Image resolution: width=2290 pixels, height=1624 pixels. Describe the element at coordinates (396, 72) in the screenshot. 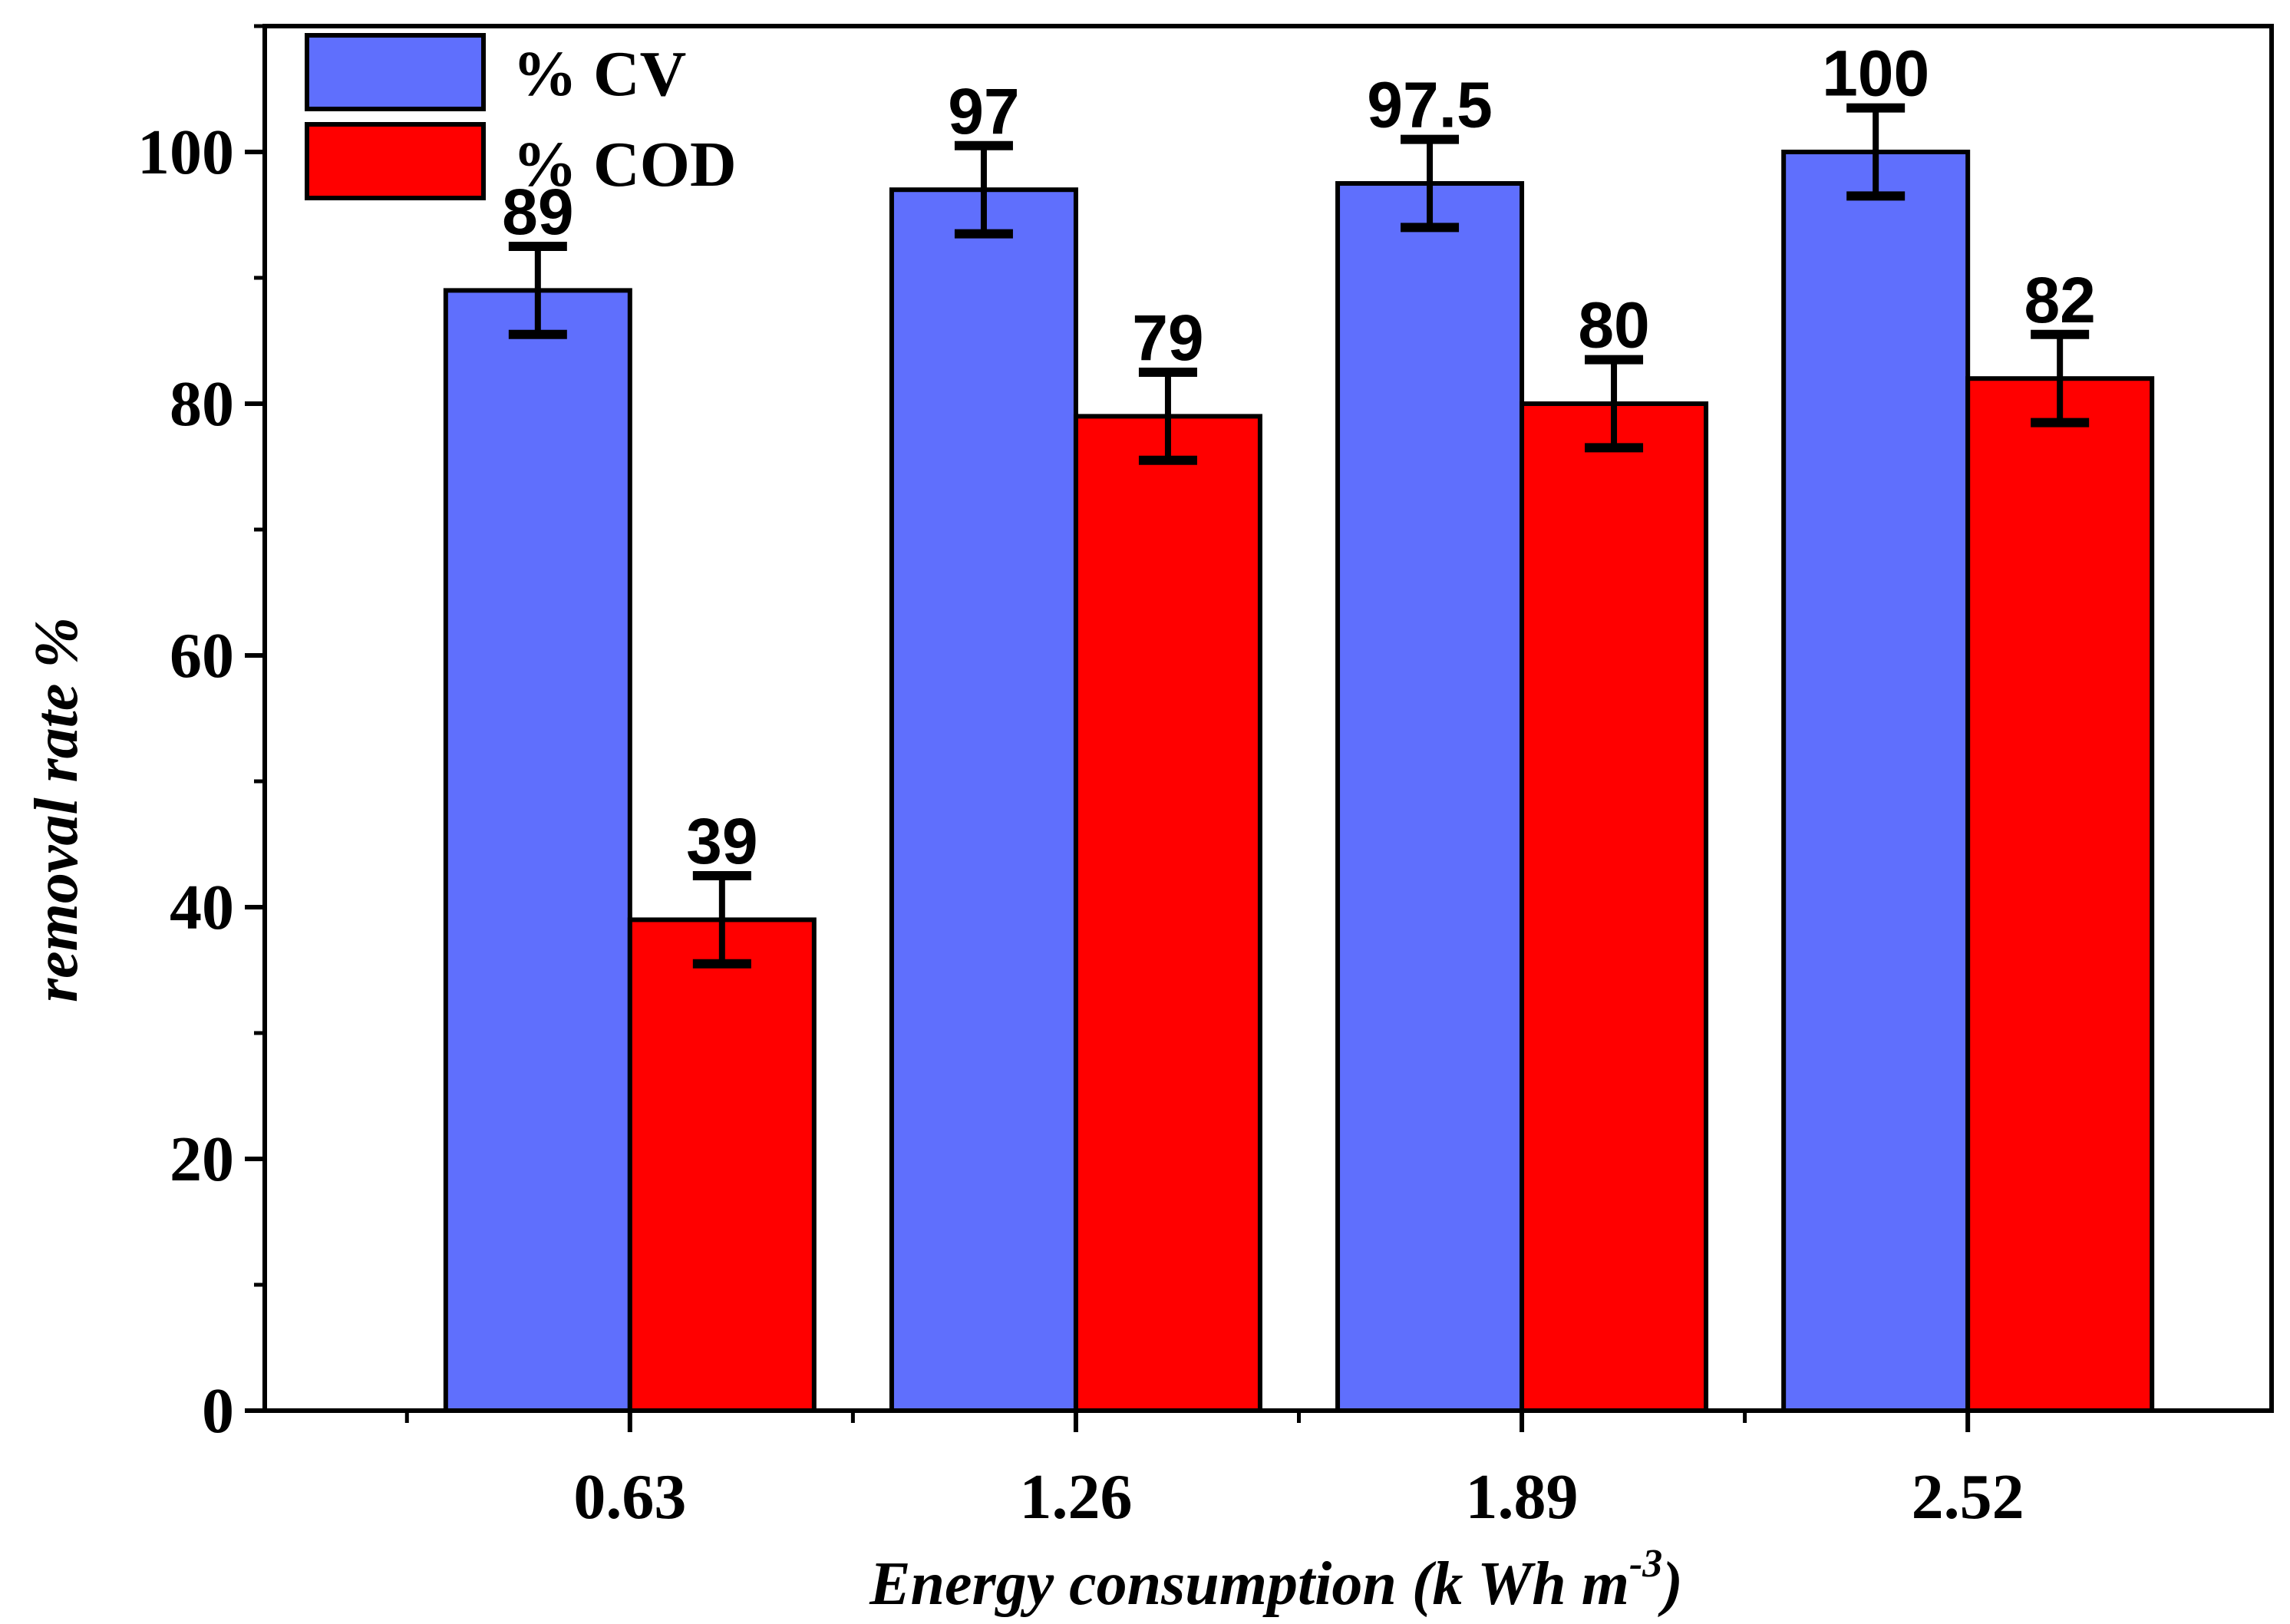

I see `legend-swatch-cv` at that location.